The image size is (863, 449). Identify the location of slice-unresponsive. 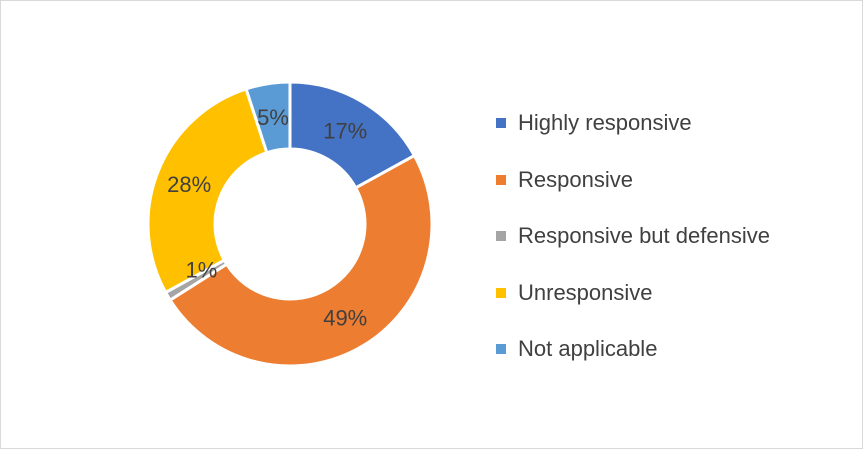
(207, 191).